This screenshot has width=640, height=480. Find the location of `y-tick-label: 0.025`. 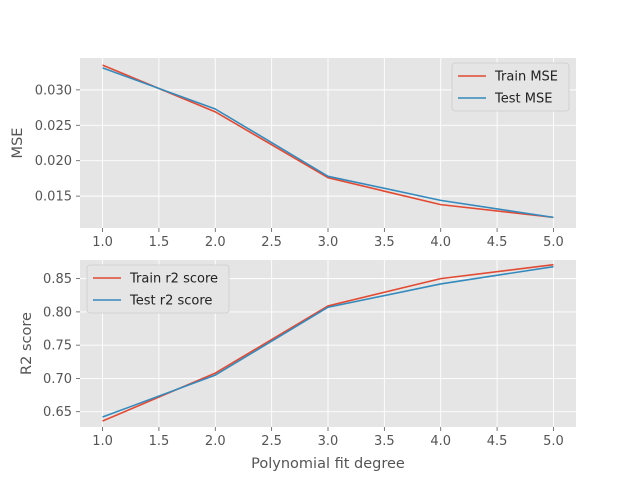

y-tick-label: 0.025 is located at coordinates (53, 126).